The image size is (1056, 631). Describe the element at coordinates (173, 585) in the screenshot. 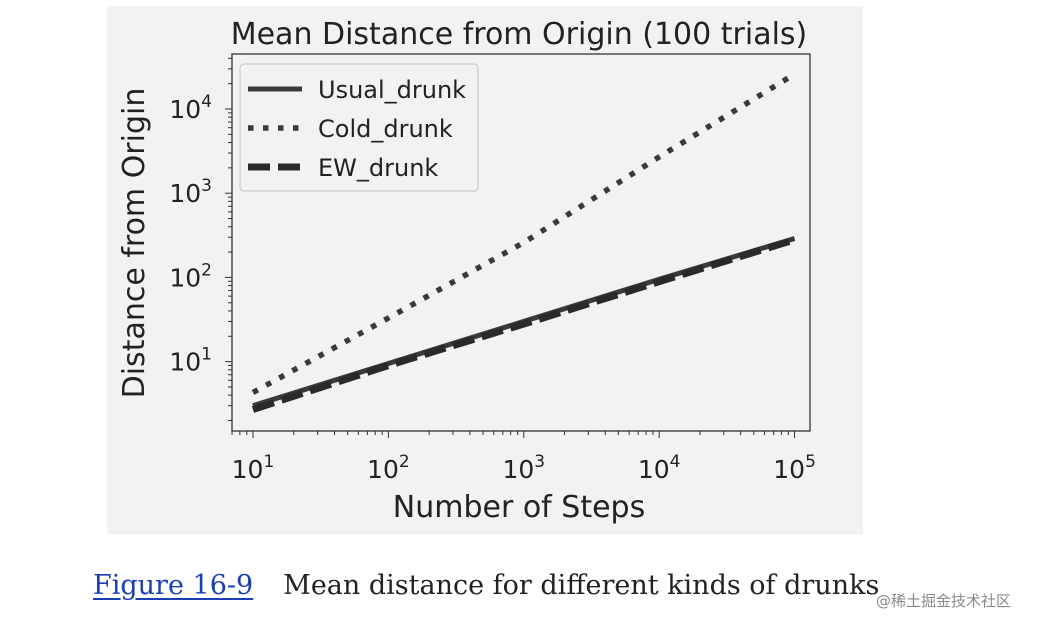

I see `figure-link: Figure 16-9` at that location.